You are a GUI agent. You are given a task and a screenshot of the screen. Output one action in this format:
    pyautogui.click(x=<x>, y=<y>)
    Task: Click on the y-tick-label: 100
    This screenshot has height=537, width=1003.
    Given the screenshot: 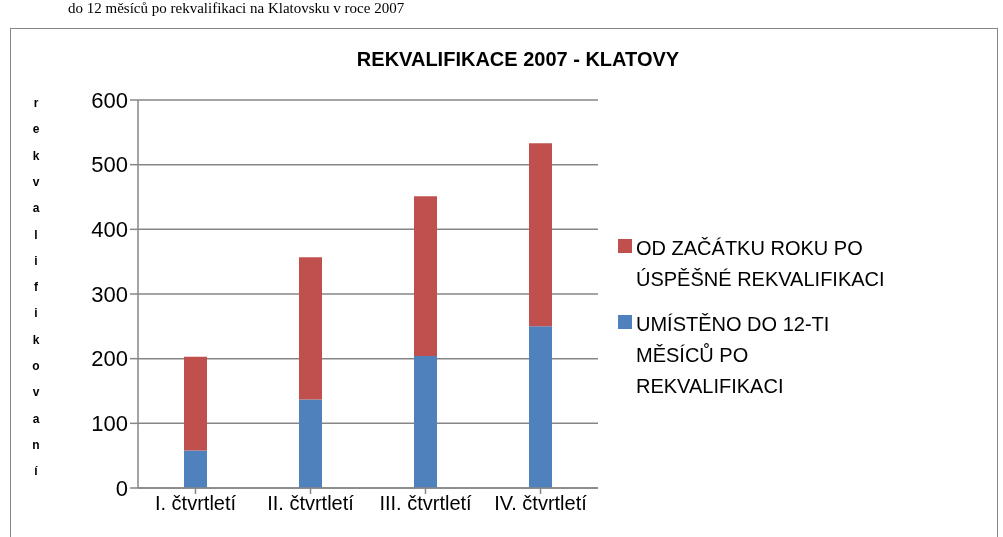 What is the action you would take?
    pyautogui.click(x=109, y=424)
    